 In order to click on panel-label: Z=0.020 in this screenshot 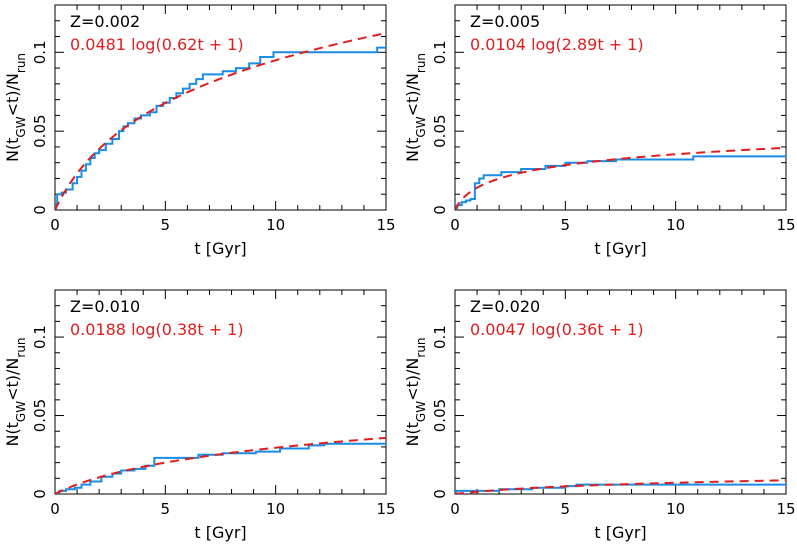, I will do `click(505, 306)`.